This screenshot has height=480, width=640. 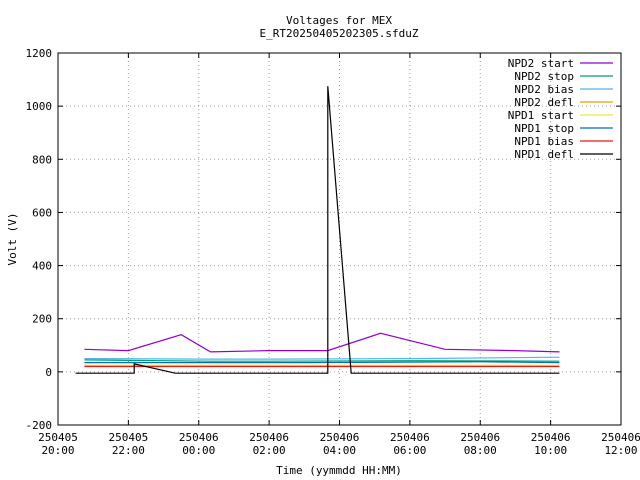 I want to click on legend-label: NPD2 stop, so click(x=544, y=76).